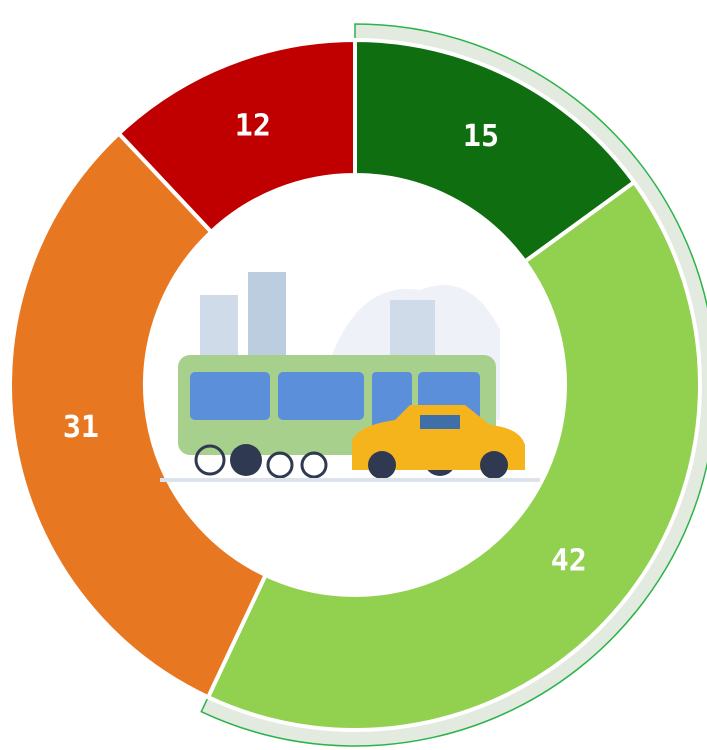  What do you see at coordinates (481, 136) in the screenshot?
I see `value-label: 15` at bounding box center [481, 136].